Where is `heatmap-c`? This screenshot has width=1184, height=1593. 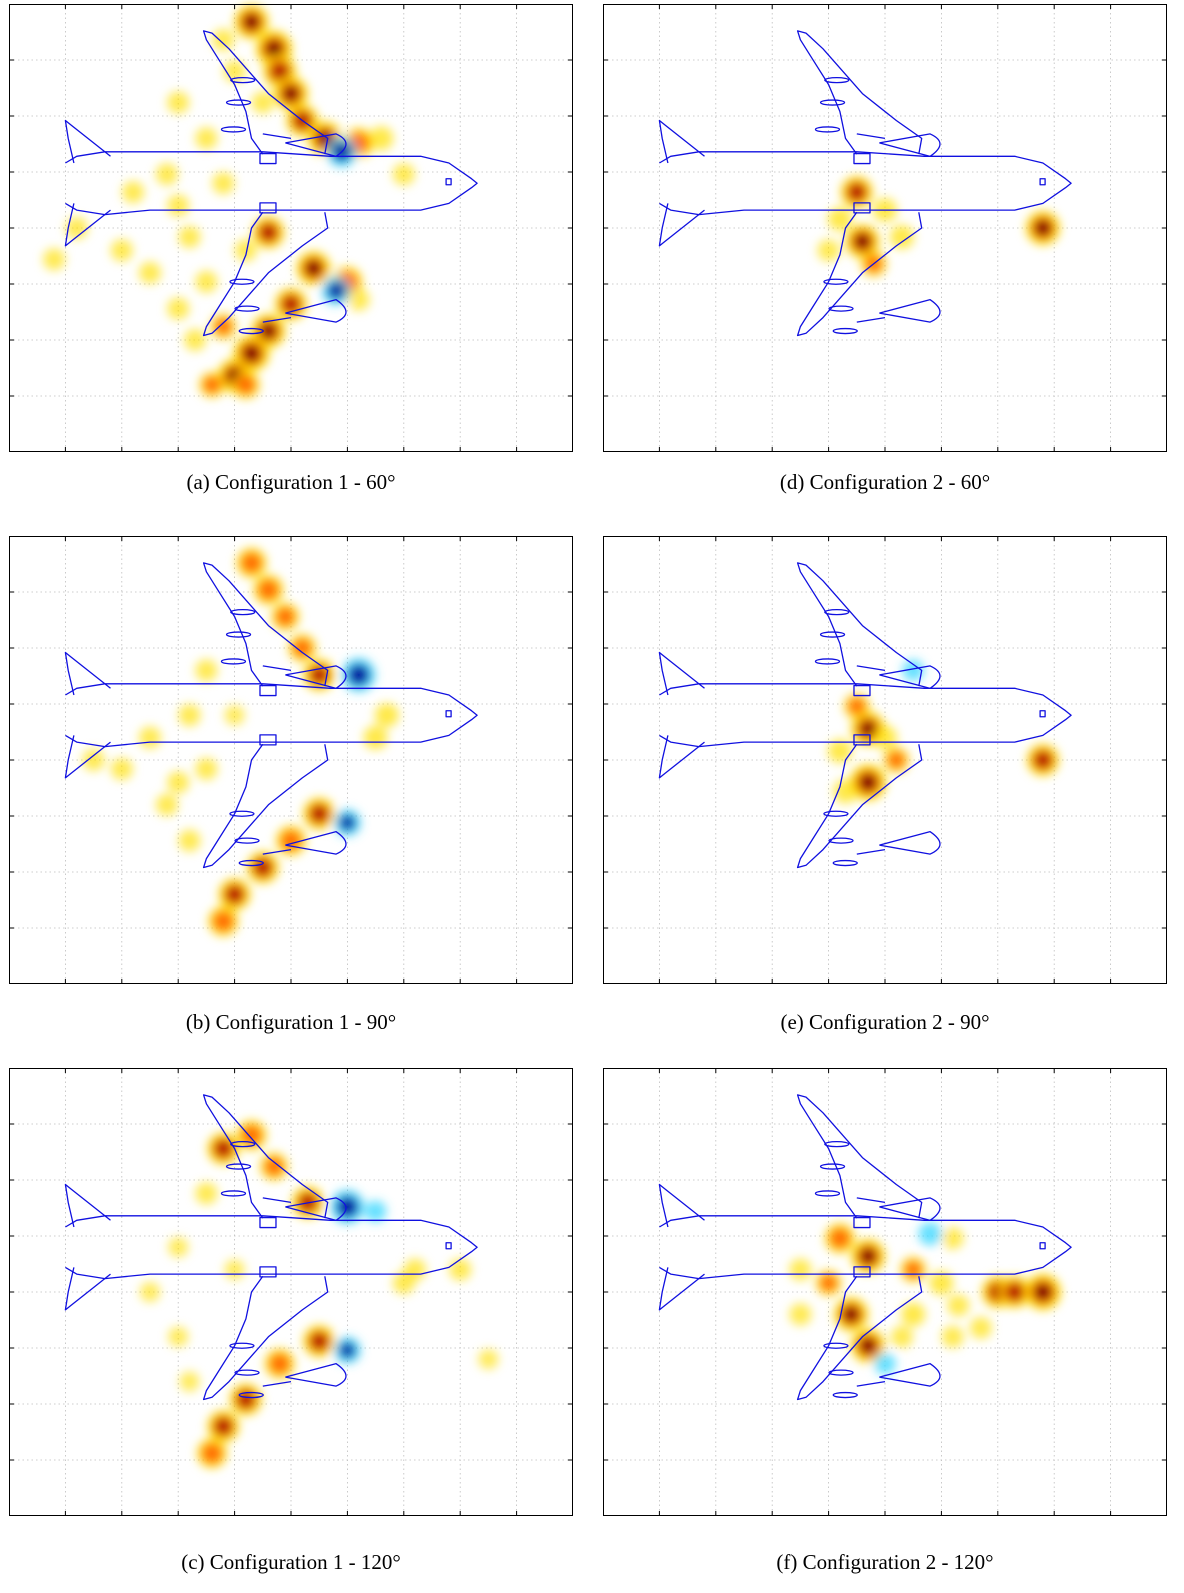
heatmap-c is located at coordinates (291, 1292).